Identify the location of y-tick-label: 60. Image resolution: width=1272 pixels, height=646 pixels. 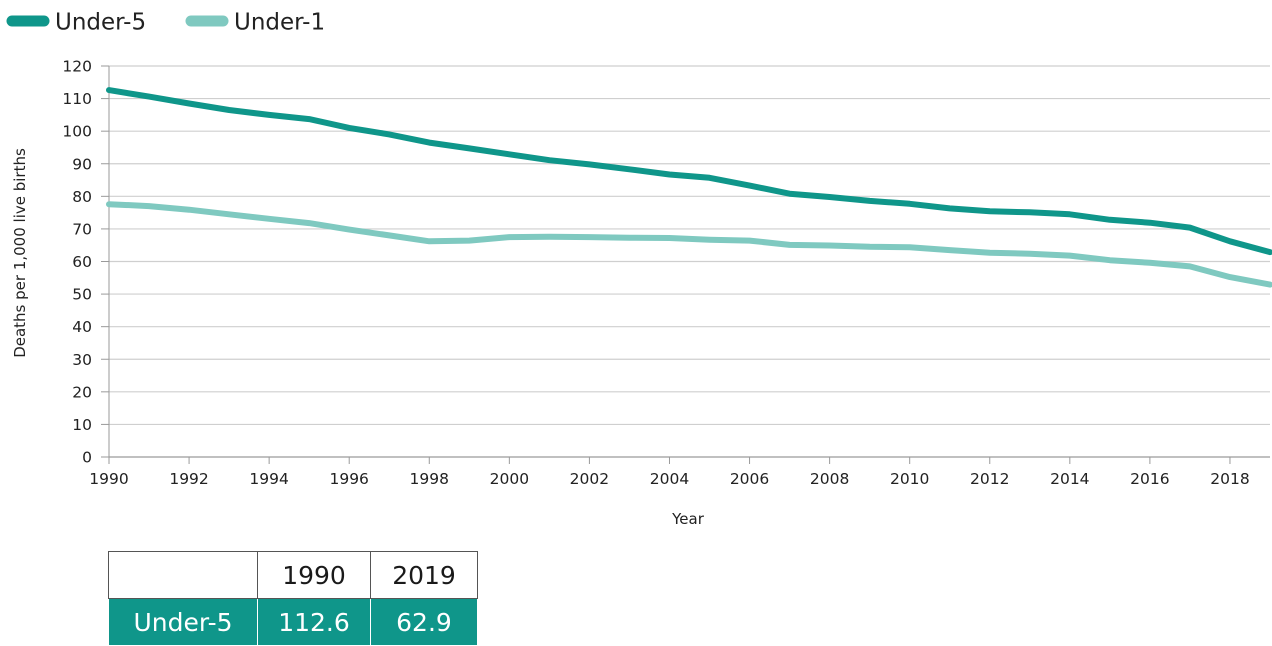
(82, 262).